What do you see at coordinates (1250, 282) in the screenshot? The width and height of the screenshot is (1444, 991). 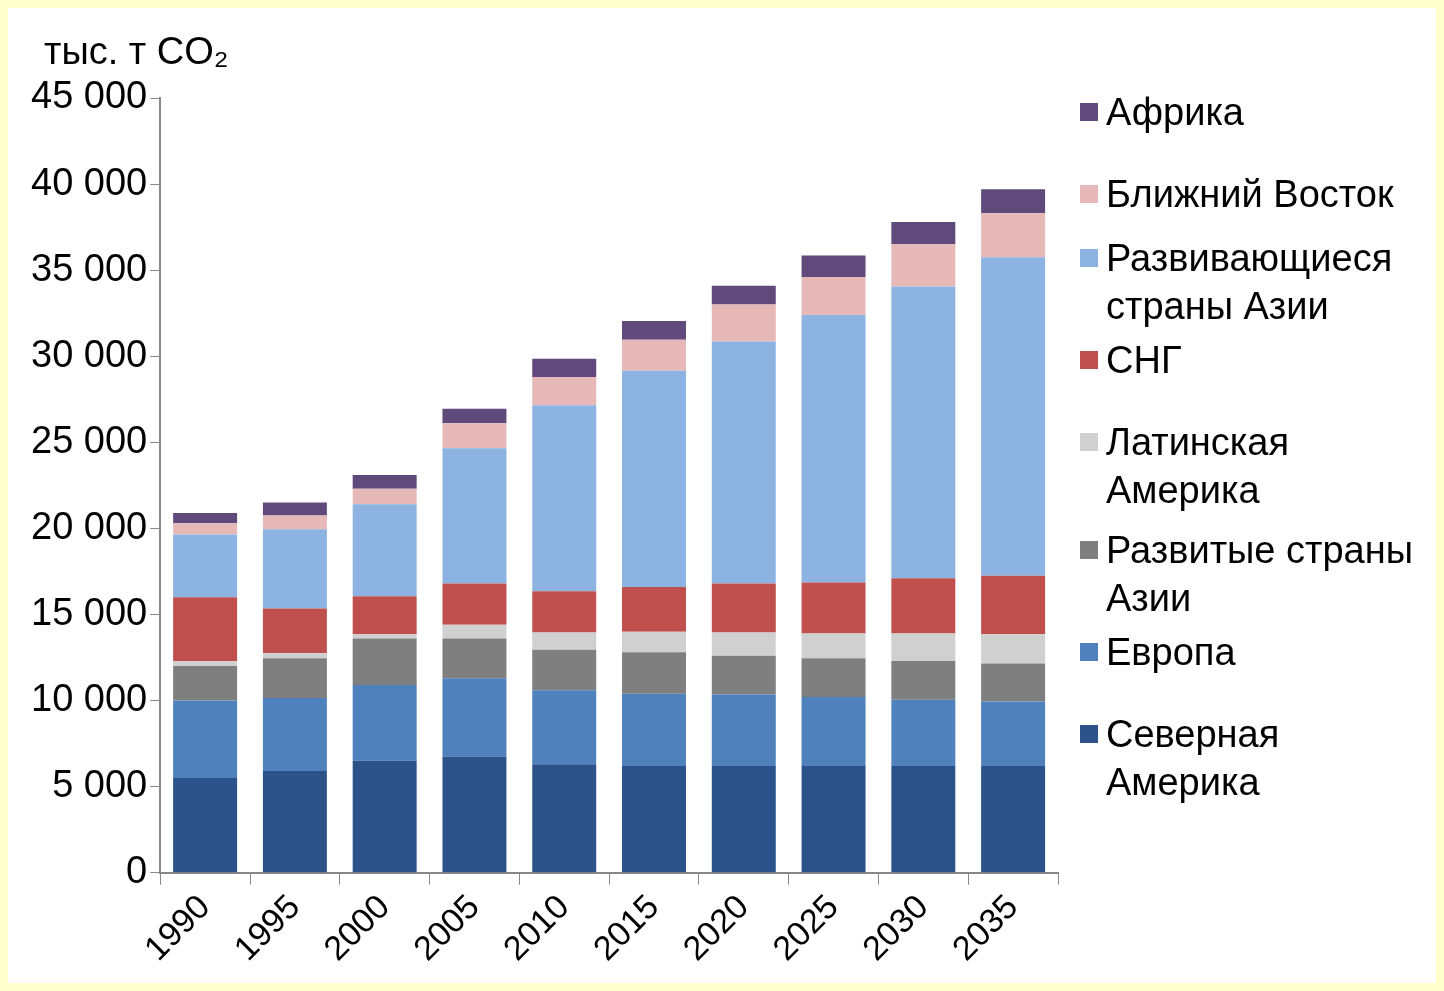 I see `legend-label: Развивающиеся страны Азии` at bounding box center [1250, 282].